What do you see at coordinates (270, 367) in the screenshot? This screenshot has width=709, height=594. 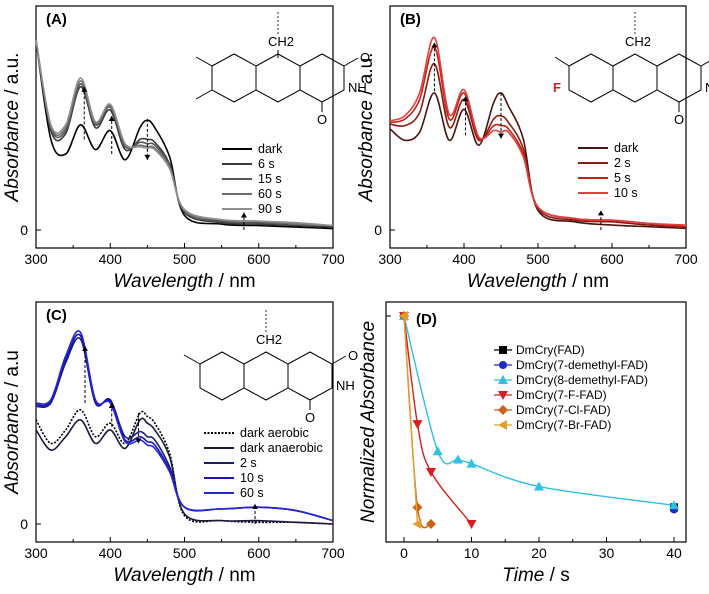 I see `molecule-demethyl-flavin-c: CH2 O O NH` at bounding box center [270, 367].